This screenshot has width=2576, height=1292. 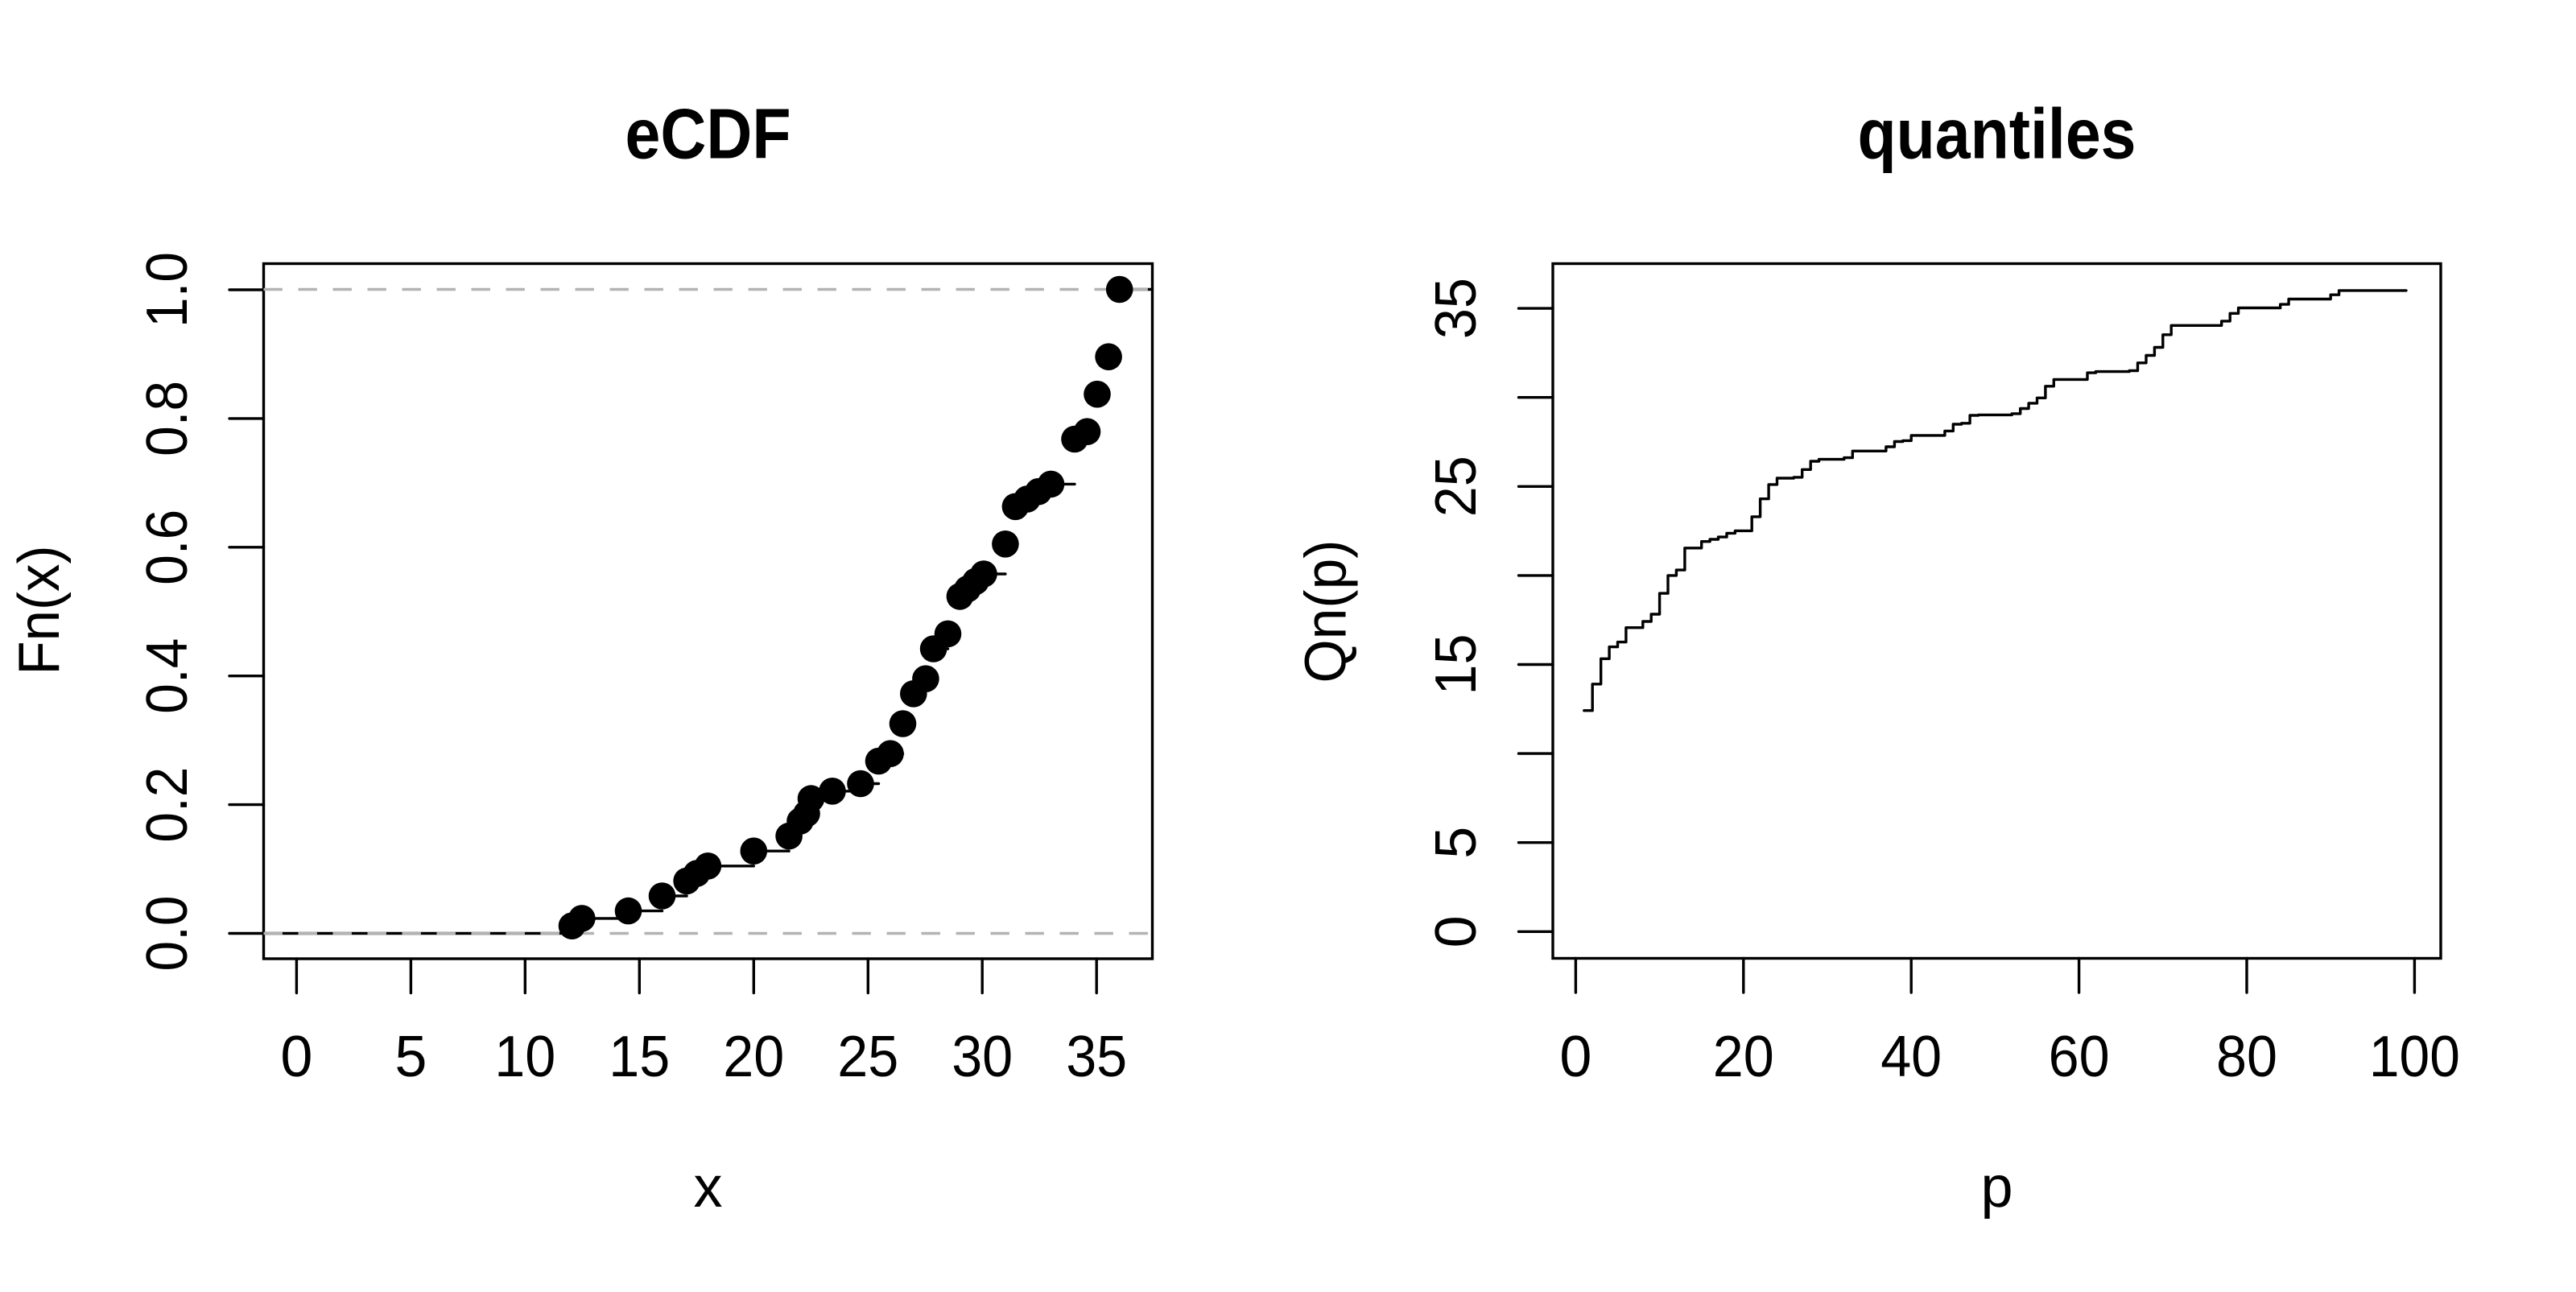 What do you see at coordinates (1997, 133) in the screenshot?
I see `svg-text: quantiles` at bounding box center [1997, 133].